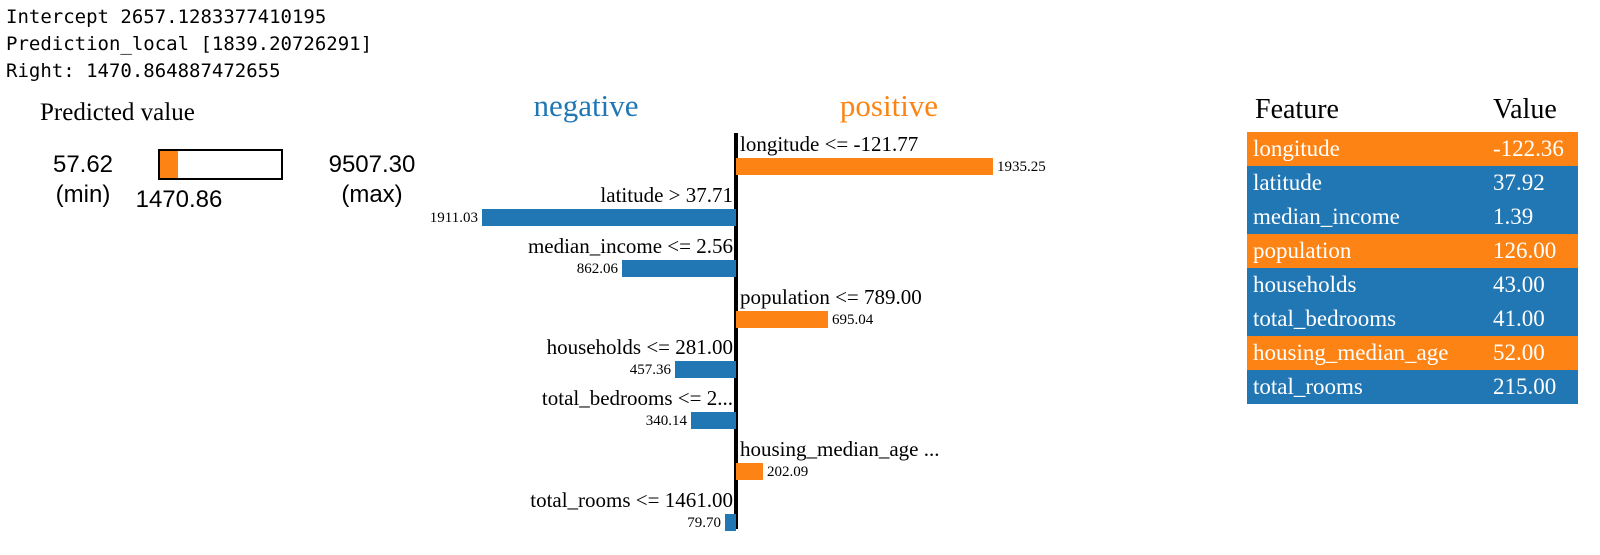 The width and height of the screenshot is (1600, 555). I want to click on console-line: Intercept 2657.1283377410195, so click(166, 17).